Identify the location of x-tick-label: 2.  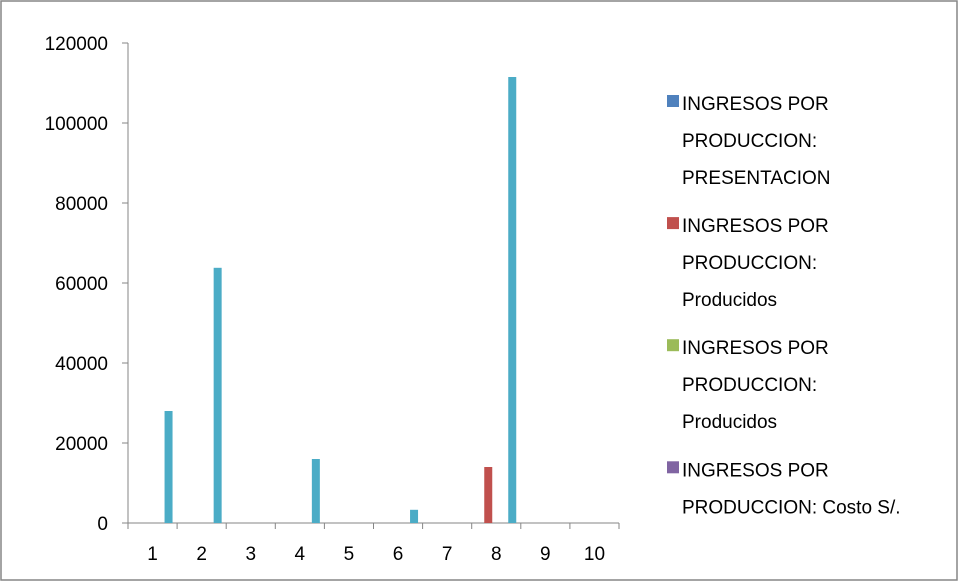
(201, 554).